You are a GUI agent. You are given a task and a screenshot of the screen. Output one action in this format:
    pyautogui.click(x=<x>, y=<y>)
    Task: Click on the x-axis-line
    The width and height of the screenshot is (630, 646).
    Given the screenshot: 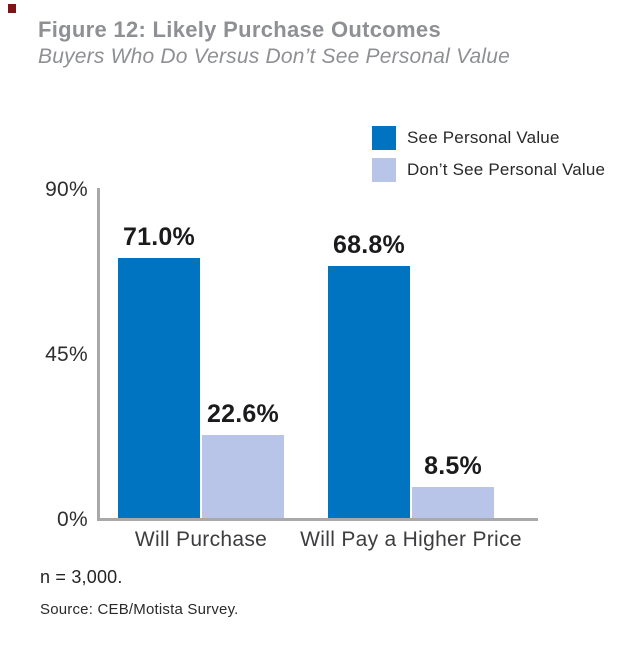 What is the action you would take?
    pyautogui.click(x=317, y=519)
    